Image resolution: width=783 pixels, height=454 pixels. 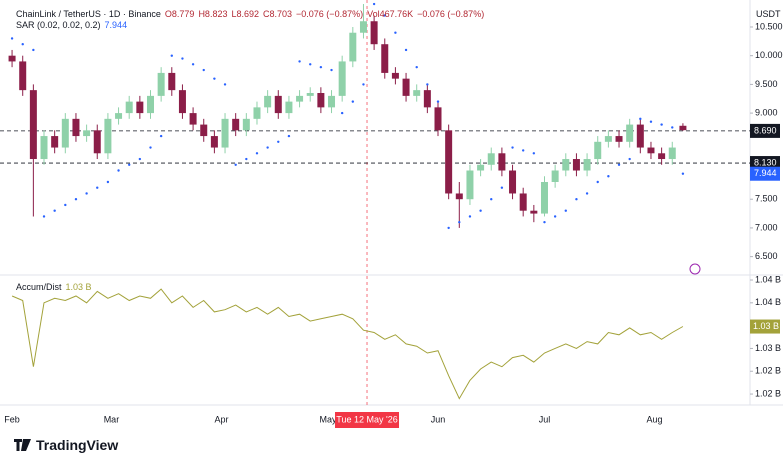 I want to click on y-tick-label: 1.04 B, so click(x=768, y=279).